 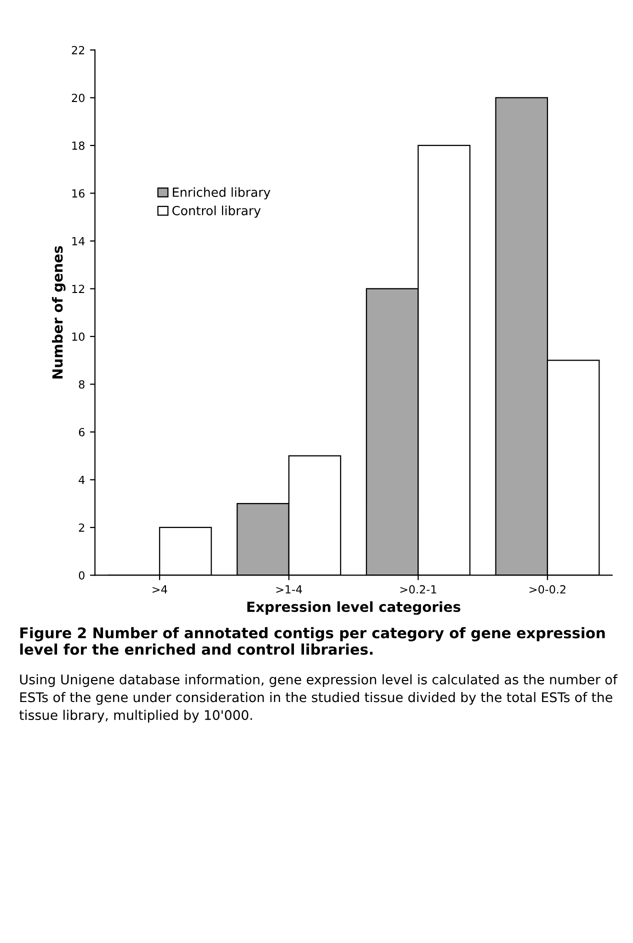 What do you see at coordinates (78, 288) in the screenshot?
I see `y-tick-label: 12` at bounding box center [78, 288].